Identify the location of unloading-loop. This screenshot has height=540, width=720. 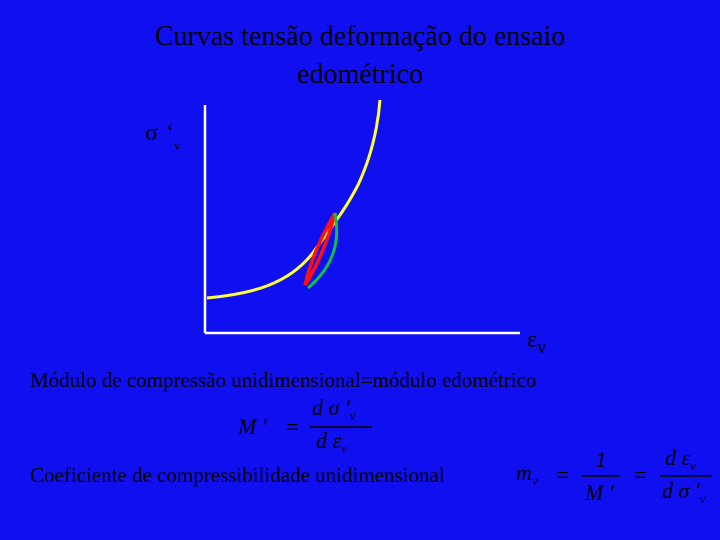
(320, 249).